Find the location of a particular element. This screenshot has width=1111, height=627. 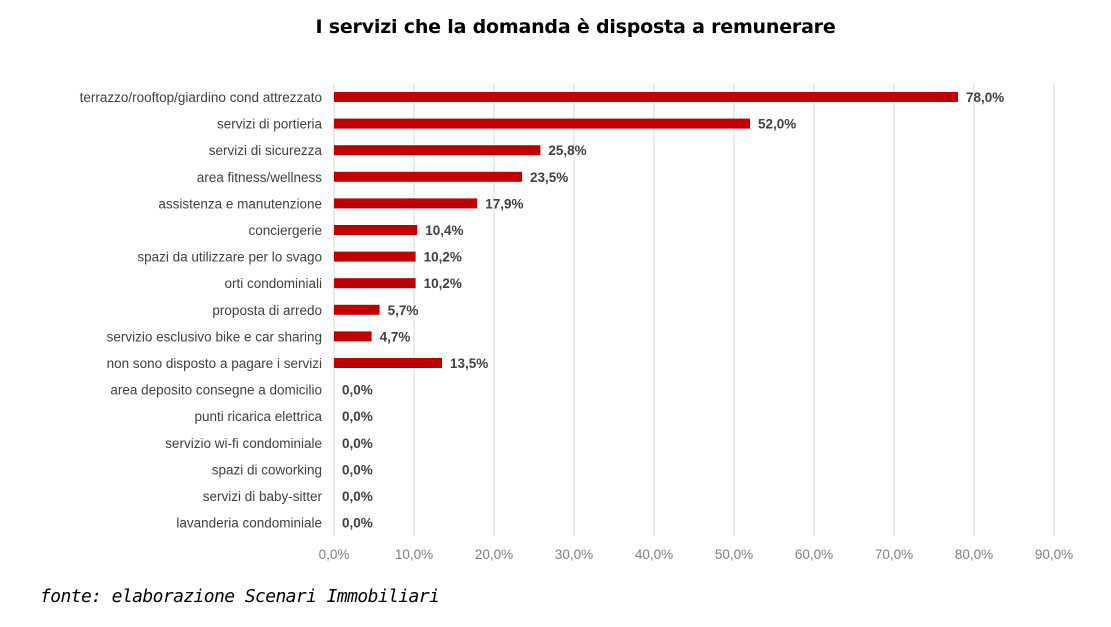

category-label: servizio esclusivo bike e car sharing is located at coordinates (214, 336).